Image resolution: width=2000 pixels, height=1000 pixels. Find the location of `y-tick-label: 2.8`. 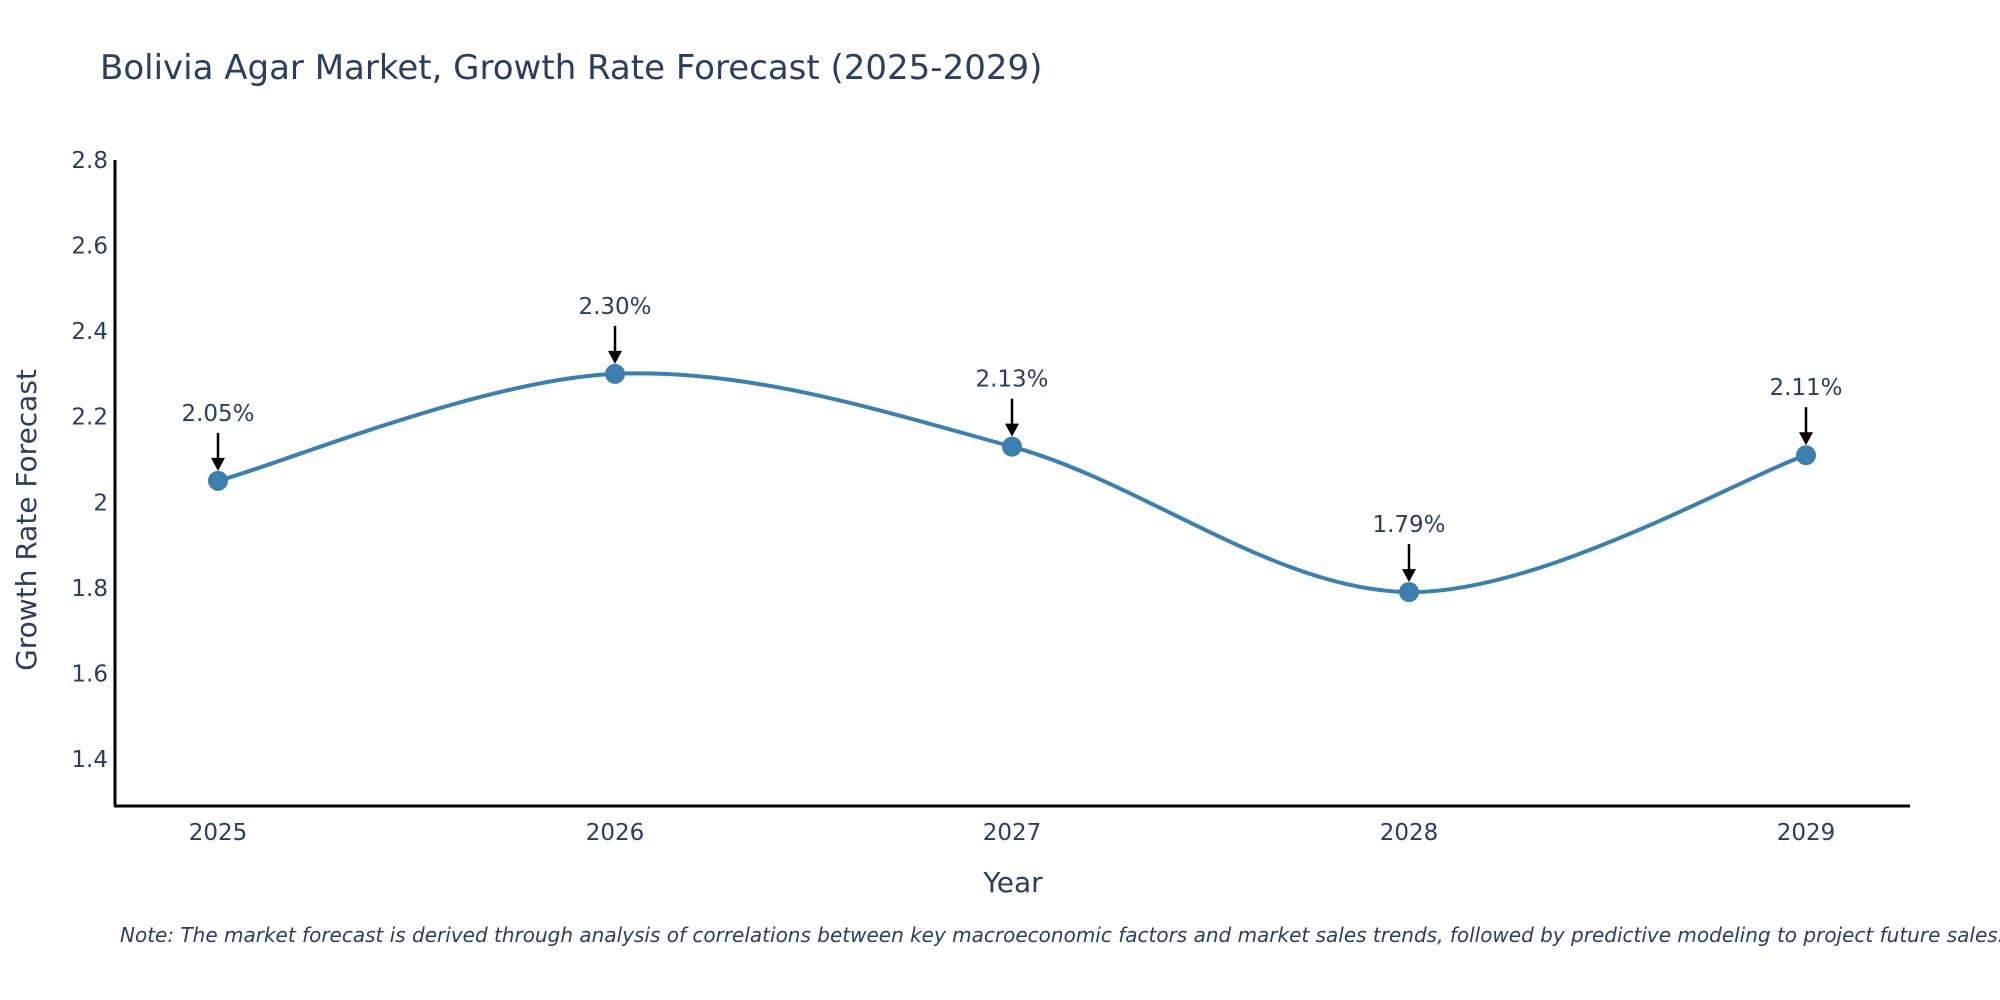

y-tick-label: 2.8 is located at coordinates (89, 161).